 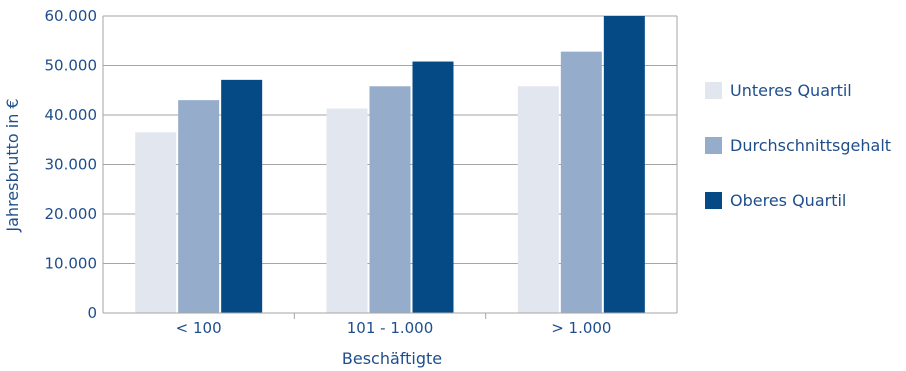 What do you see at coordinates (791, 90) in the screenshot?
I see `legend-label: Unteres Quartil` at bounding box center [791, 90].